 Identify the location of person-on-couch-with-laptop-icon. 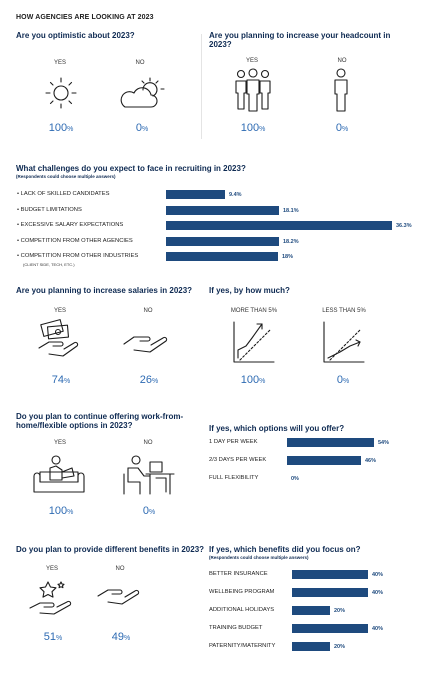
(59, 474).